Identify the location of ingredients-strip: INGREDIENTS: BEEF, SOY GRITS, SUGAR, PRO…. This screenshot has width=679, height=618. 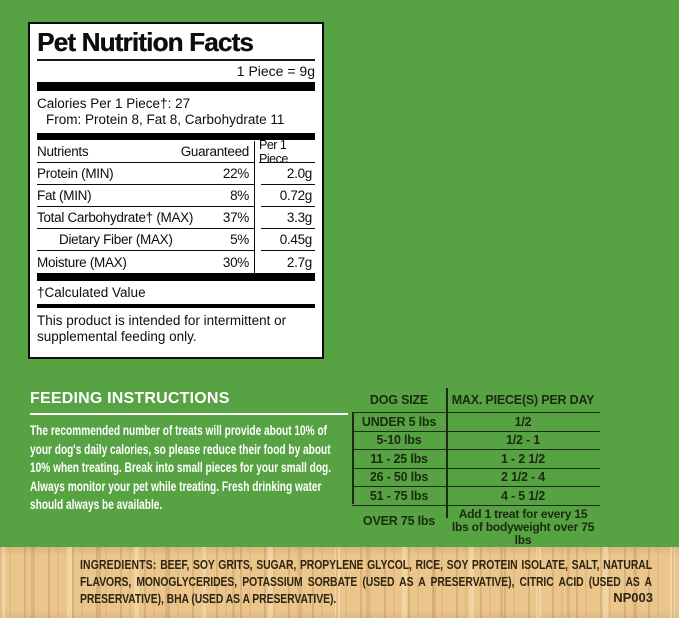
(339, 582).